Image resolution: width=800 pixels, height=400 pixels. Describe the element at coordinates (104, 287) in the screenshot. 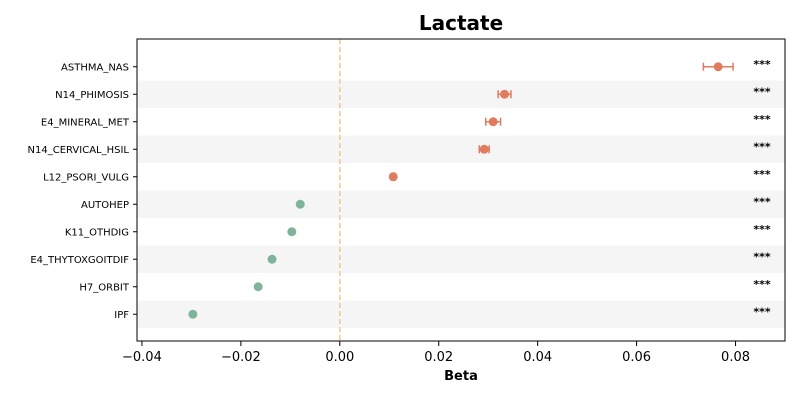

I see `y-tick-label: H7_ORBIT` at that location.